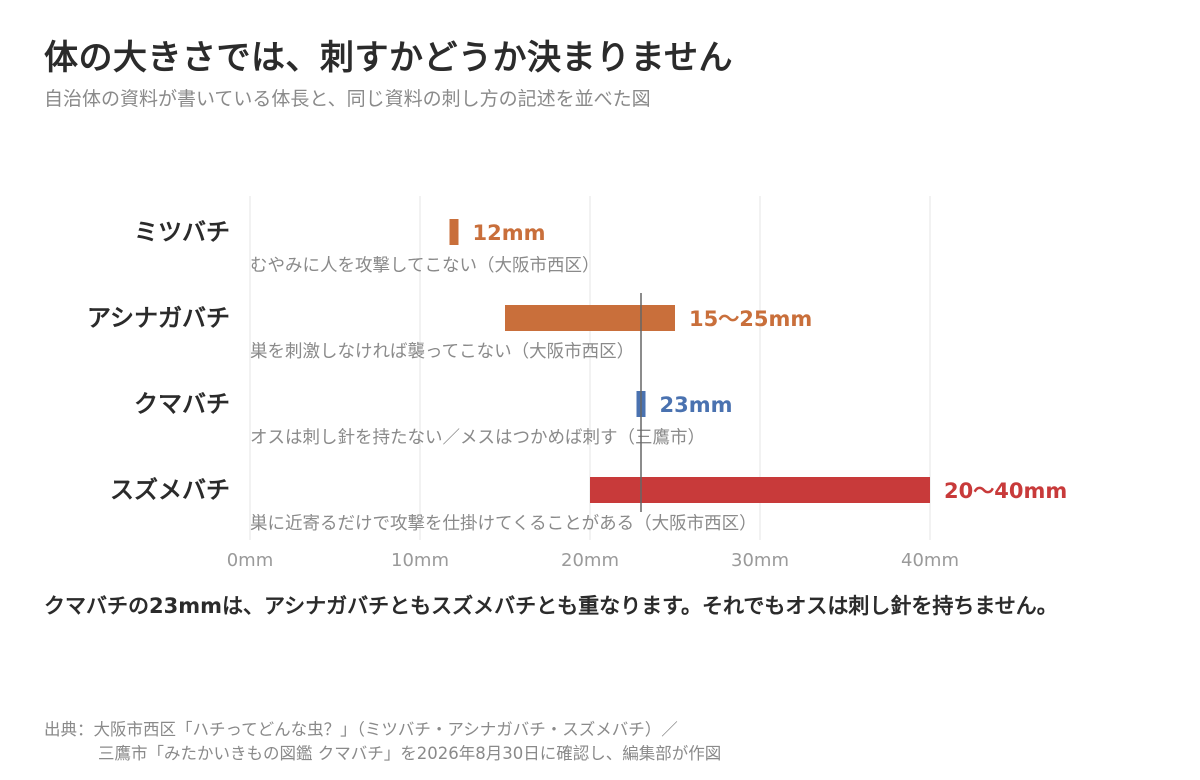  Describe the element at coordinates (250, 560) in the screenshot. I see `x-tick-label: 0mm` at that location.